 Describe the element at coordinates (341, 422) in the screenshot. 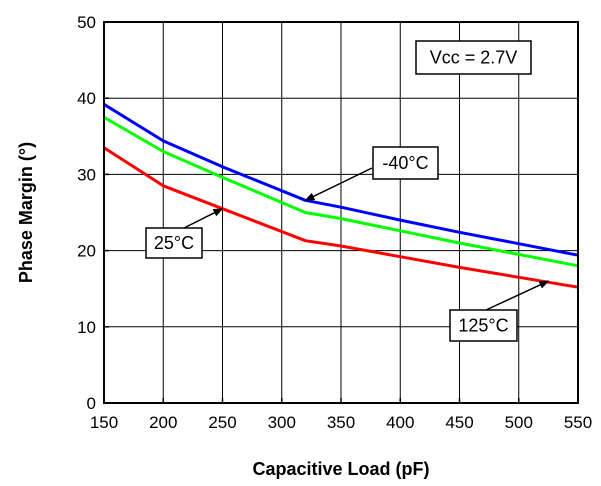

I see `x-tick-label: 350` at that location.